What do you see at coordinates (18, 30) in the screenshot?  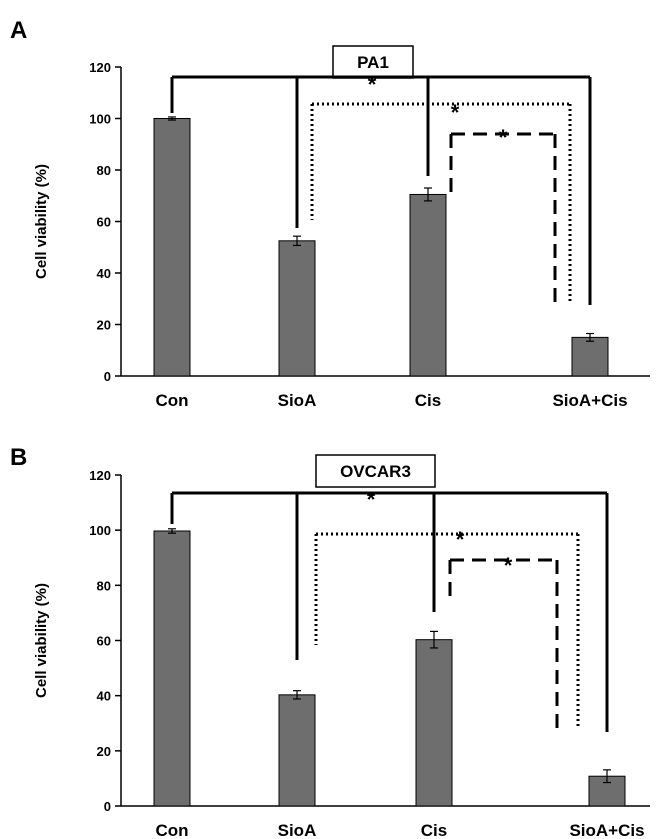 I see `panel-letter: A` at bounding box center [18, 30].